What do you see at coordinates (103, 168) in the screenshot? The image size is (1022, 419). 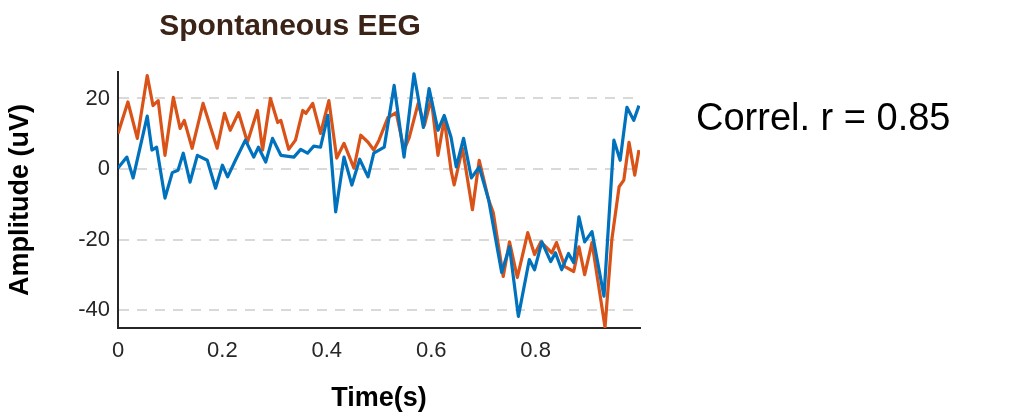 I see `y-tick-label: 0` at bounding box center [103, 168].